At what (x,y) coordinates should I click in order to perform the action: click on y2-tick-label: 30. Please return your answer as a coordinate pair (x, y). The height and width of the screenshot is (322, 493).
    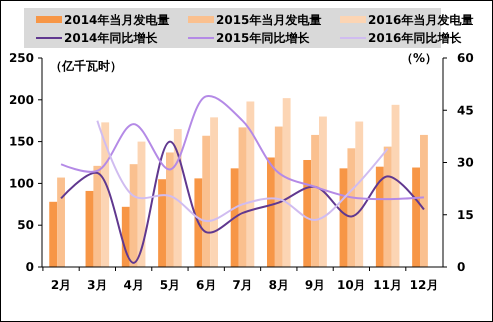
    Looking at the image, I should click on (465, 163).